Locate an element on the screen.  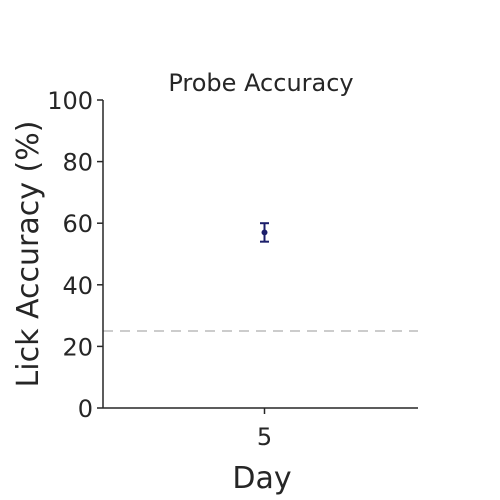
y-tick-label: 20 is located at coordinates (77, 347).